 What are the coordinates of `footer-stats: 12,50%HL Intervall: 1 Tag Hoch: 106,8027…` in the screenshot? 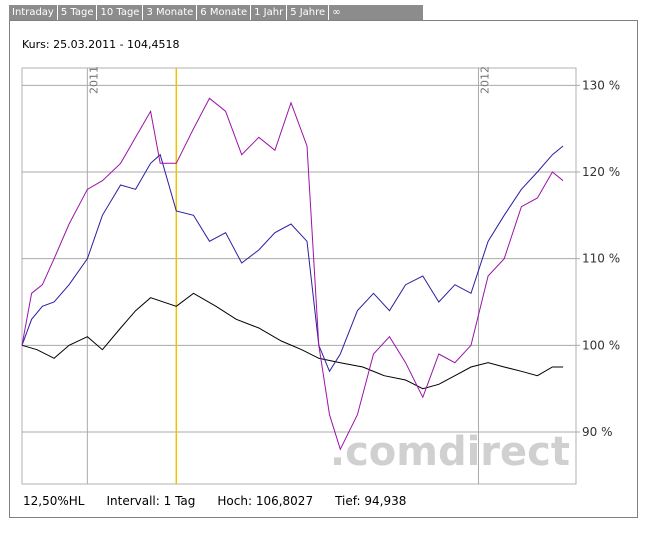 It's located at (225, 501).